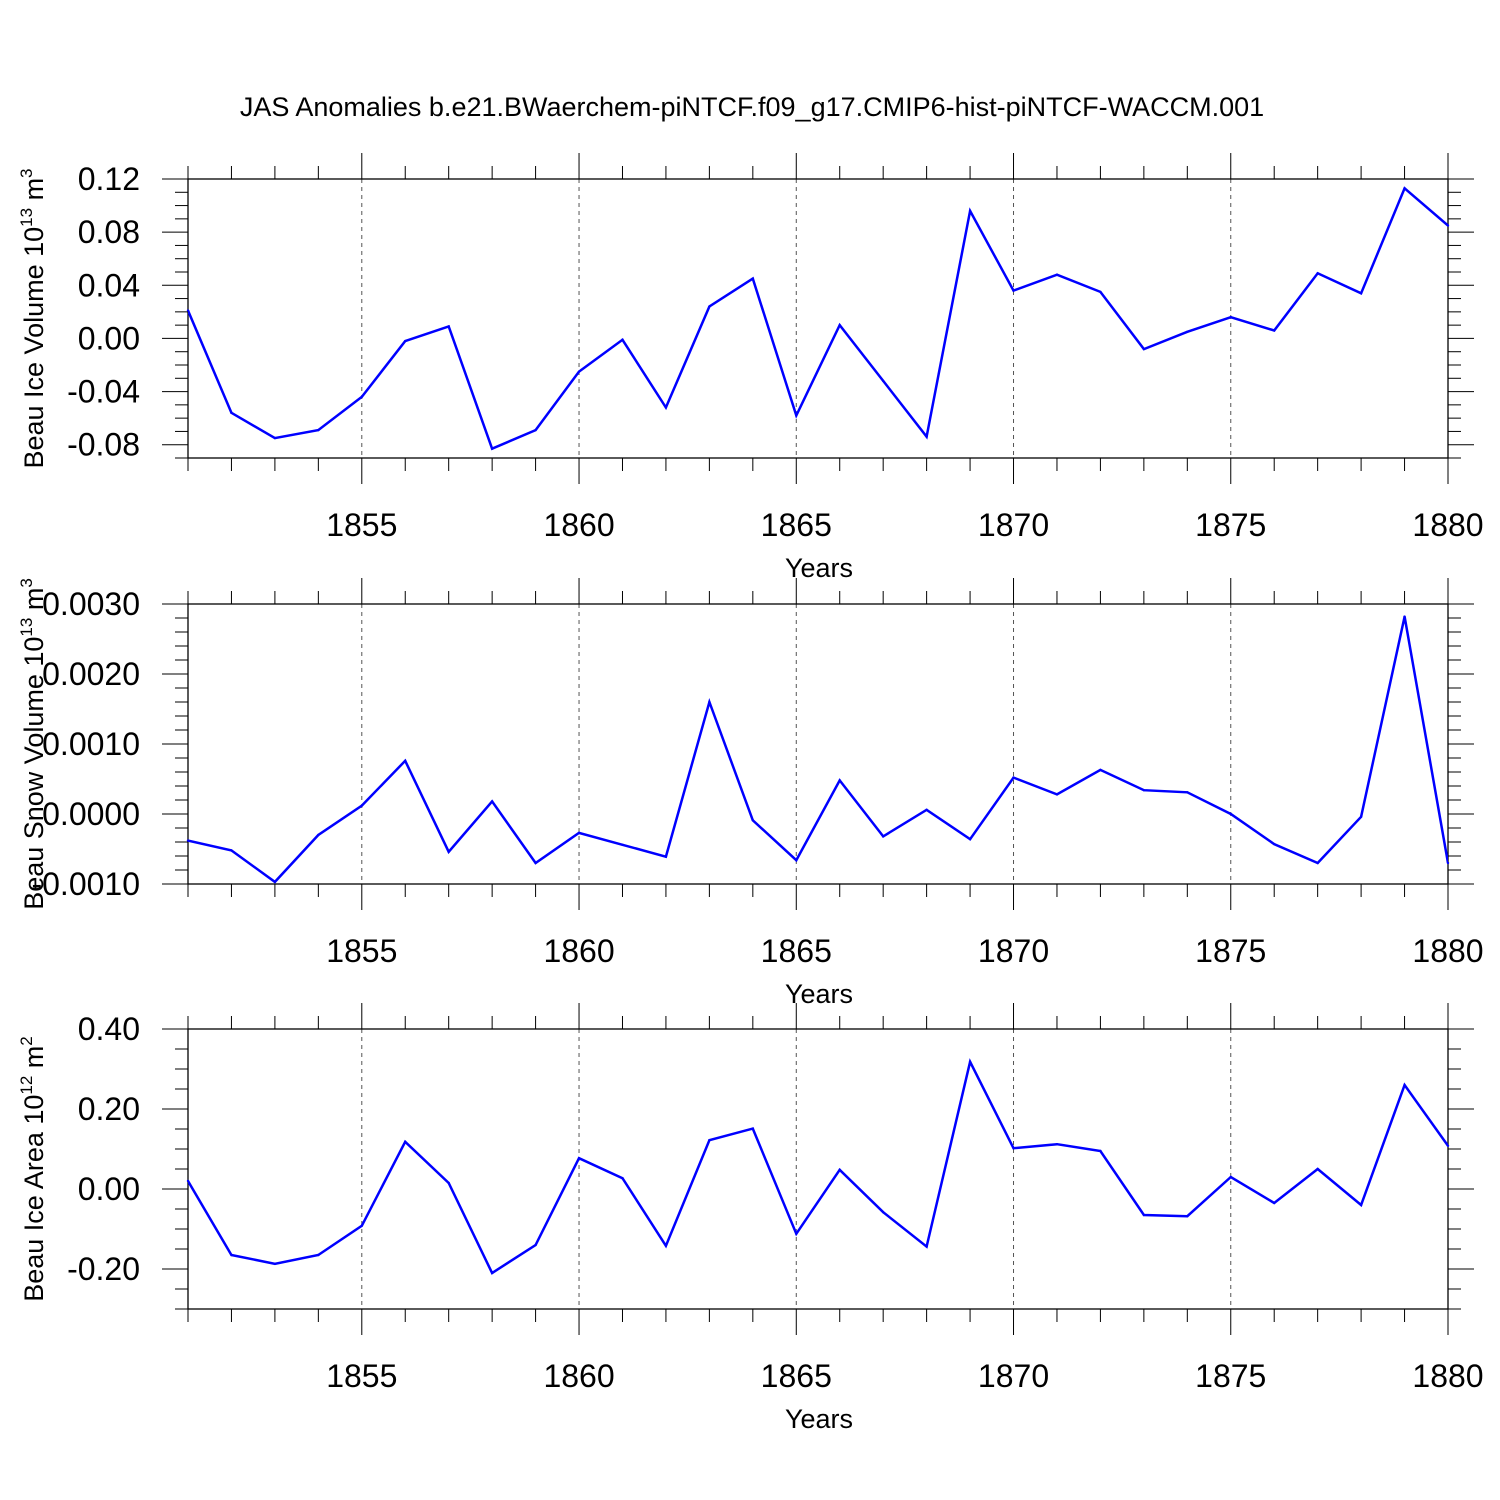 The width and height of the screenshot is (1500, 1500). Describe the element at coordinates (103, 445) in the screenshot. I see `y-tick-label: -0.08` at that location.